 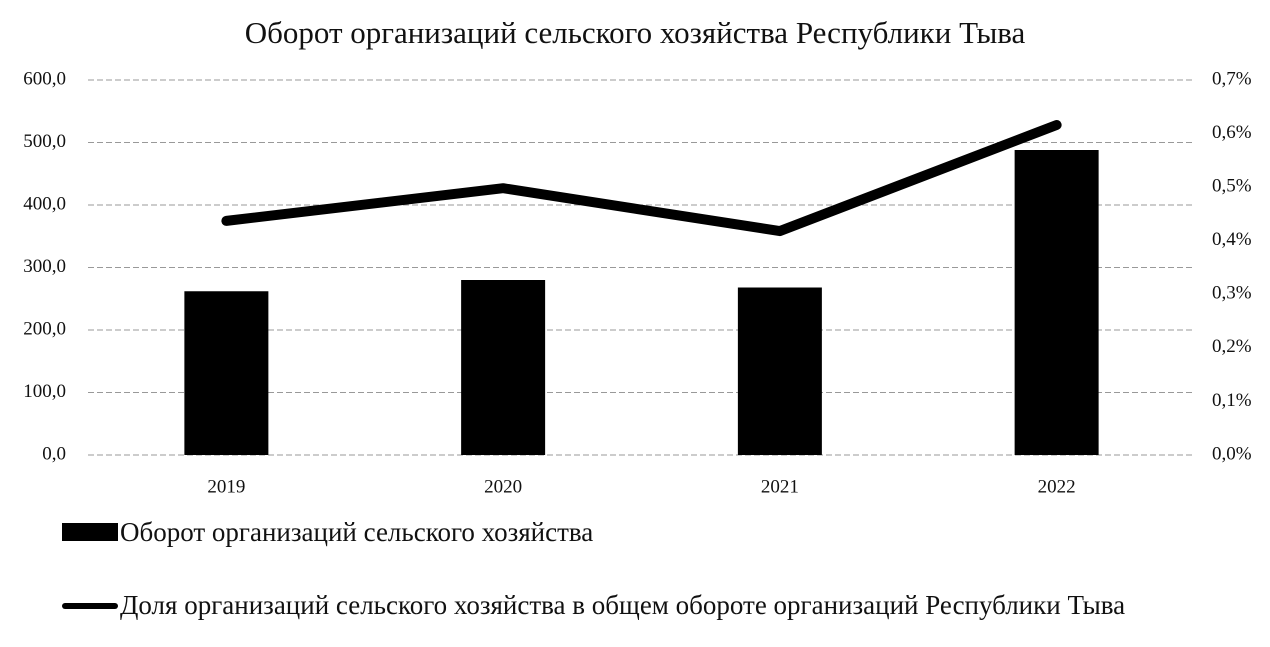 What do you see at coordinates (1232, 346) in the screenshot?
I see `y2-tick-label: 0,2%` at bounding box center [1232, 346].